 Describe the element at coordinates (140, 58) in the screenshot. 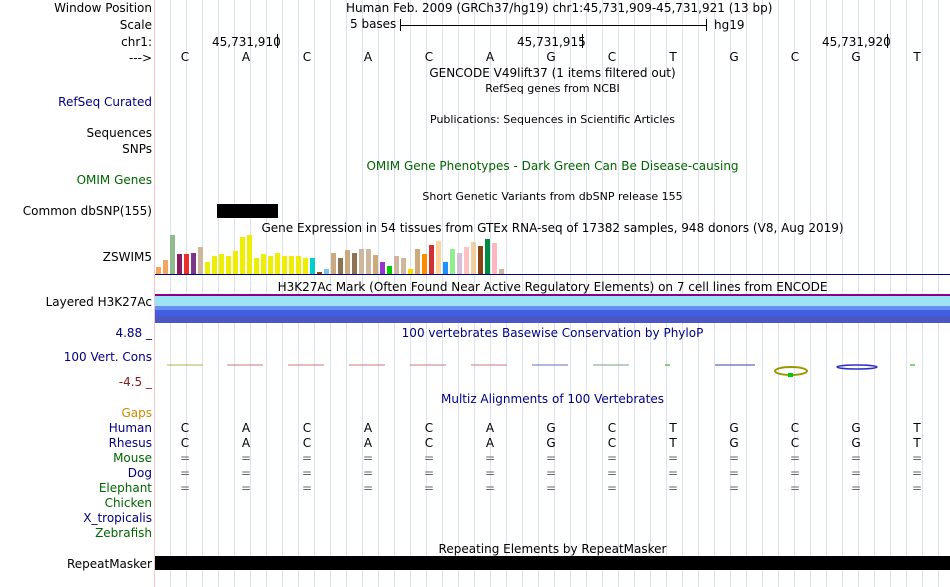

I see `strand-label: --->` at that location.